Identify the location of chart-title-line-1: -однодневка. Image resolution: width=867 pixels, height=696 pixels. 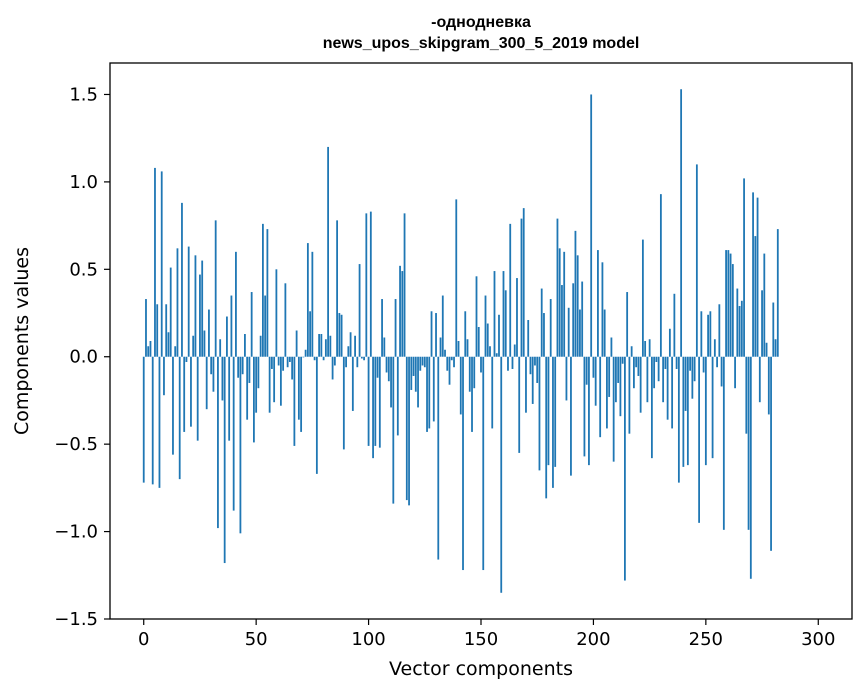
(481, 22).